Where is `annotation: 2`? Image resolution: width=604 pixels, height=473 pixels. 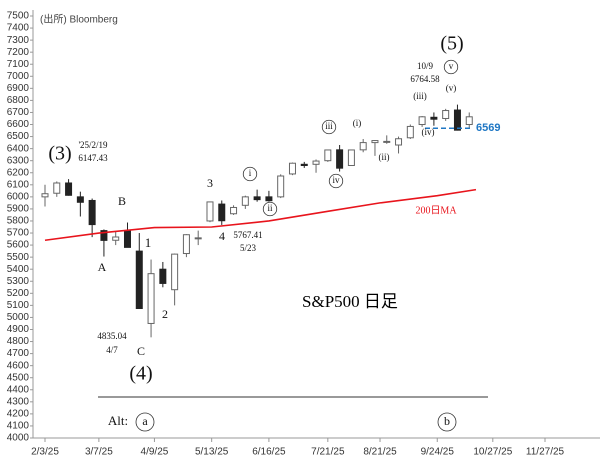
annotation: 2 is located at coordinates (165, 314).